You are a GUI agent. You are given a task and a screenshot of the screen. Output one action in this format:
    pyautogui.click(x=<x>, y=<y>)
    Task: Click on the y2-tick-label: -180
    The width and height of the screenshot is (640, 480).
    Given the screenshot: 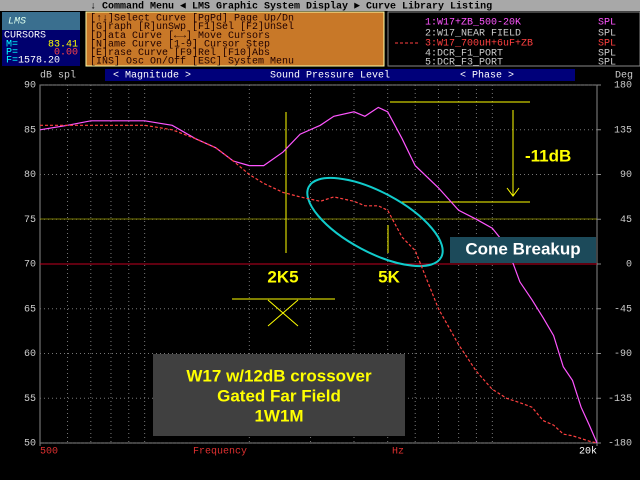 What is the action you would take?
    pyautogui.click(x=620, y=444)
    